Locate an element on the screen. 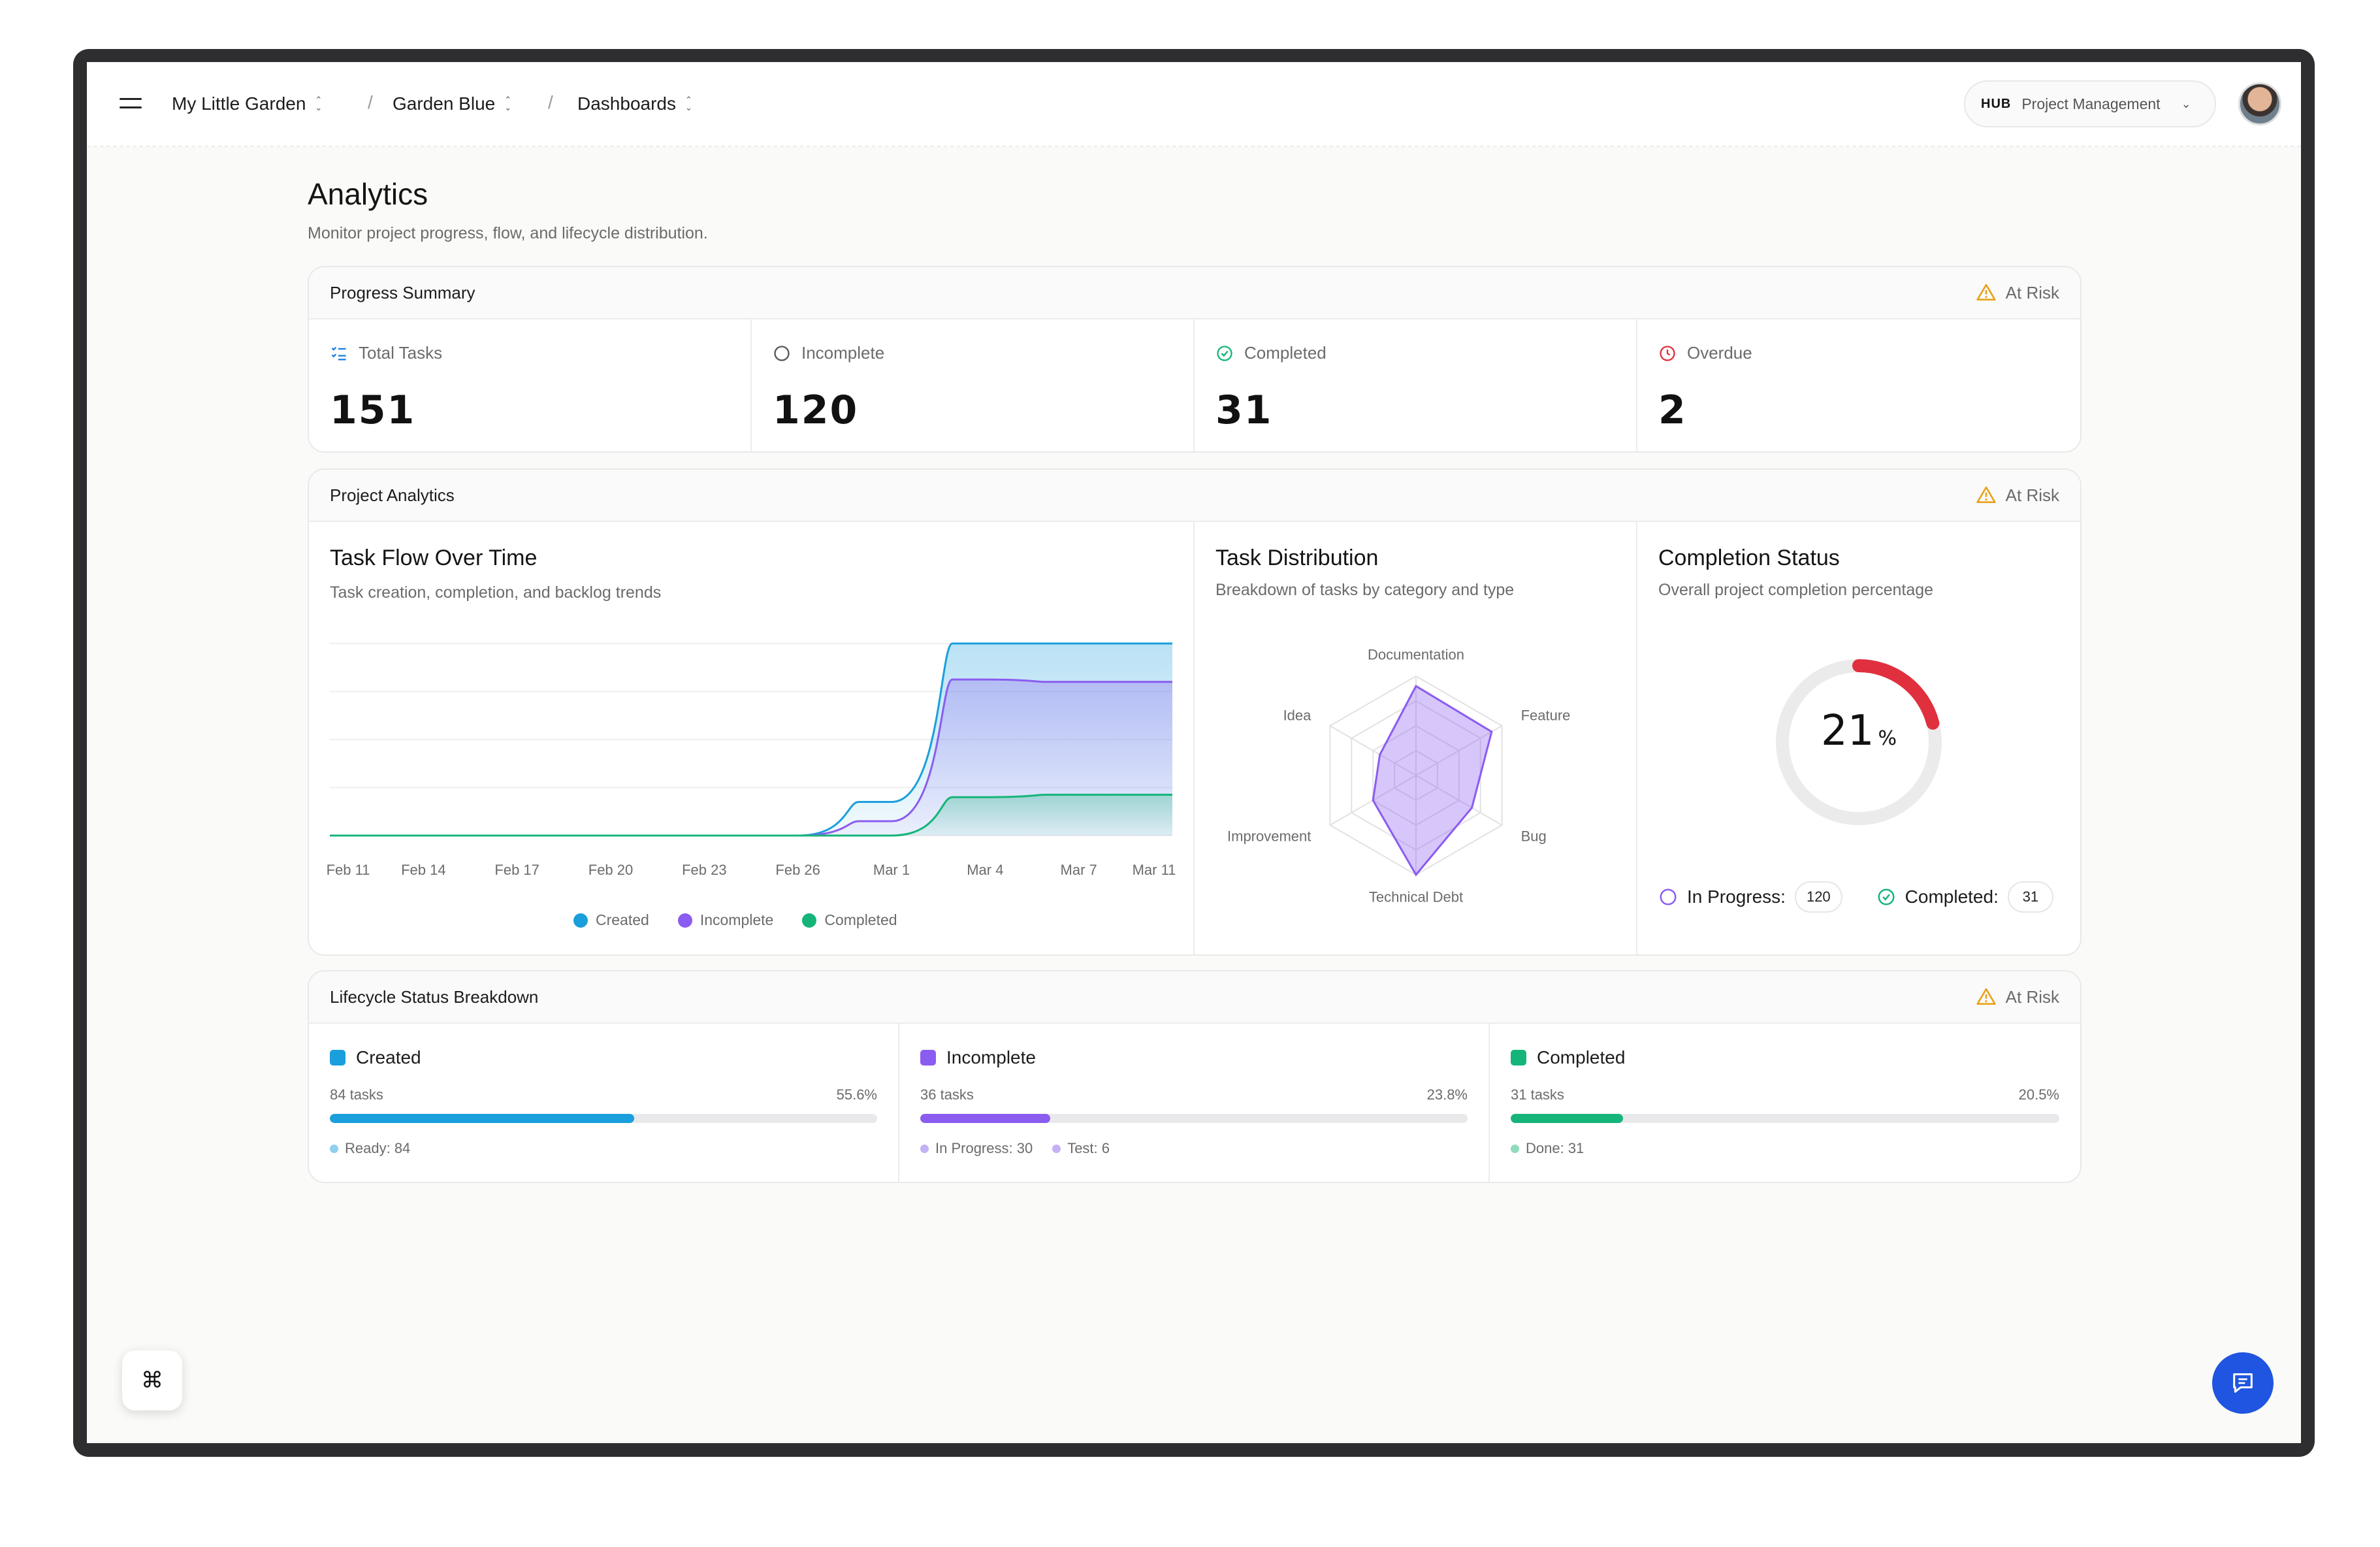 This screenshot has height=1547, width=2380. hub-selector: HUB Project Management ⌄ is located at coordinates (2090, 103).